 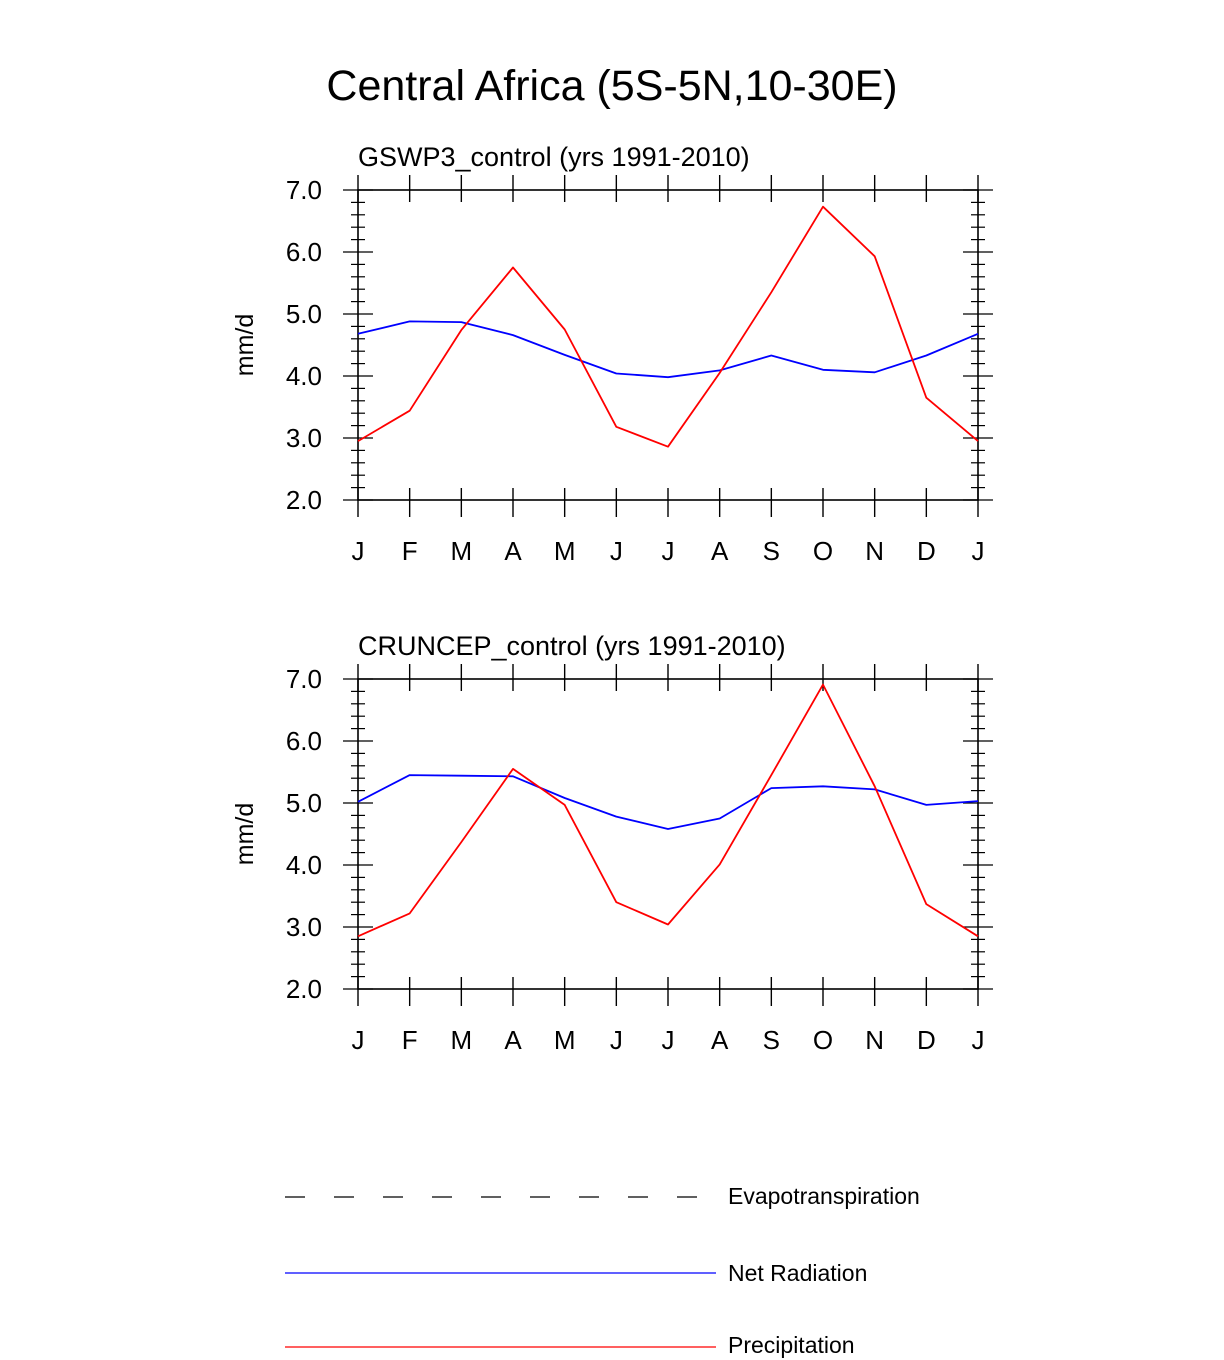 I want to click on panel-title: GSWP3_control (yrs 1991-2010), so click(x=554, y=157).